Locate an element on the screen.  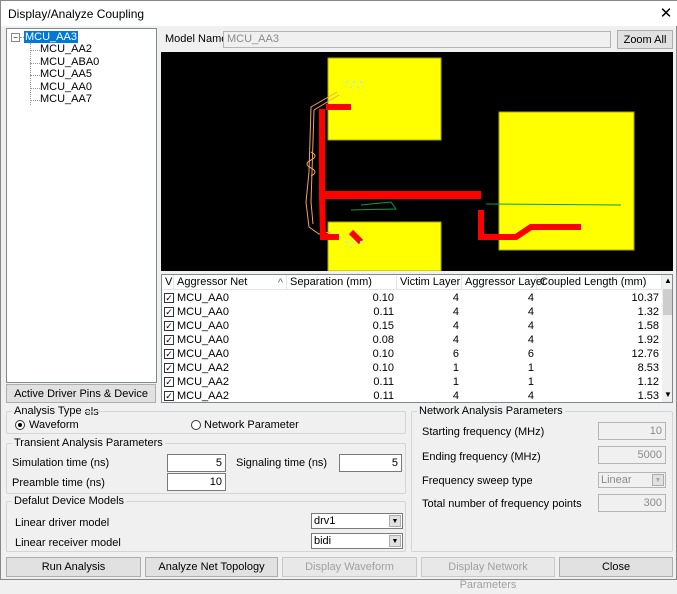
table-row: ✓ MCU_AA0 0.08 4 4 1.92 is located at coordinates (412, 340).